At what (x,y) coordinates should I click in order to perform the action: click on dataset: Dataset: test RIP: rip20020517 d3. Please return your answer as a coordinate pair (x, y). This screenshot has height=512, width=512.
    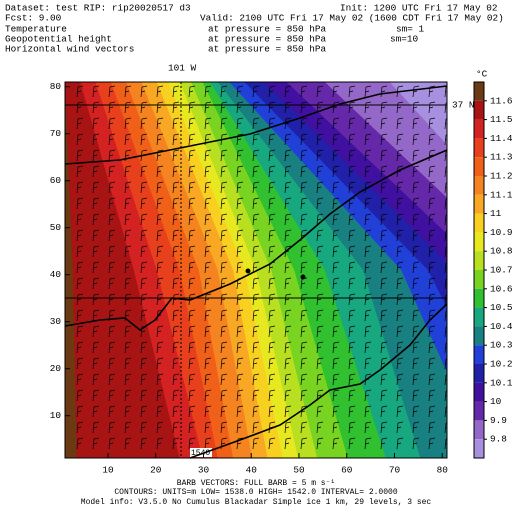
    Looking at the image, I should click on (98, 7).